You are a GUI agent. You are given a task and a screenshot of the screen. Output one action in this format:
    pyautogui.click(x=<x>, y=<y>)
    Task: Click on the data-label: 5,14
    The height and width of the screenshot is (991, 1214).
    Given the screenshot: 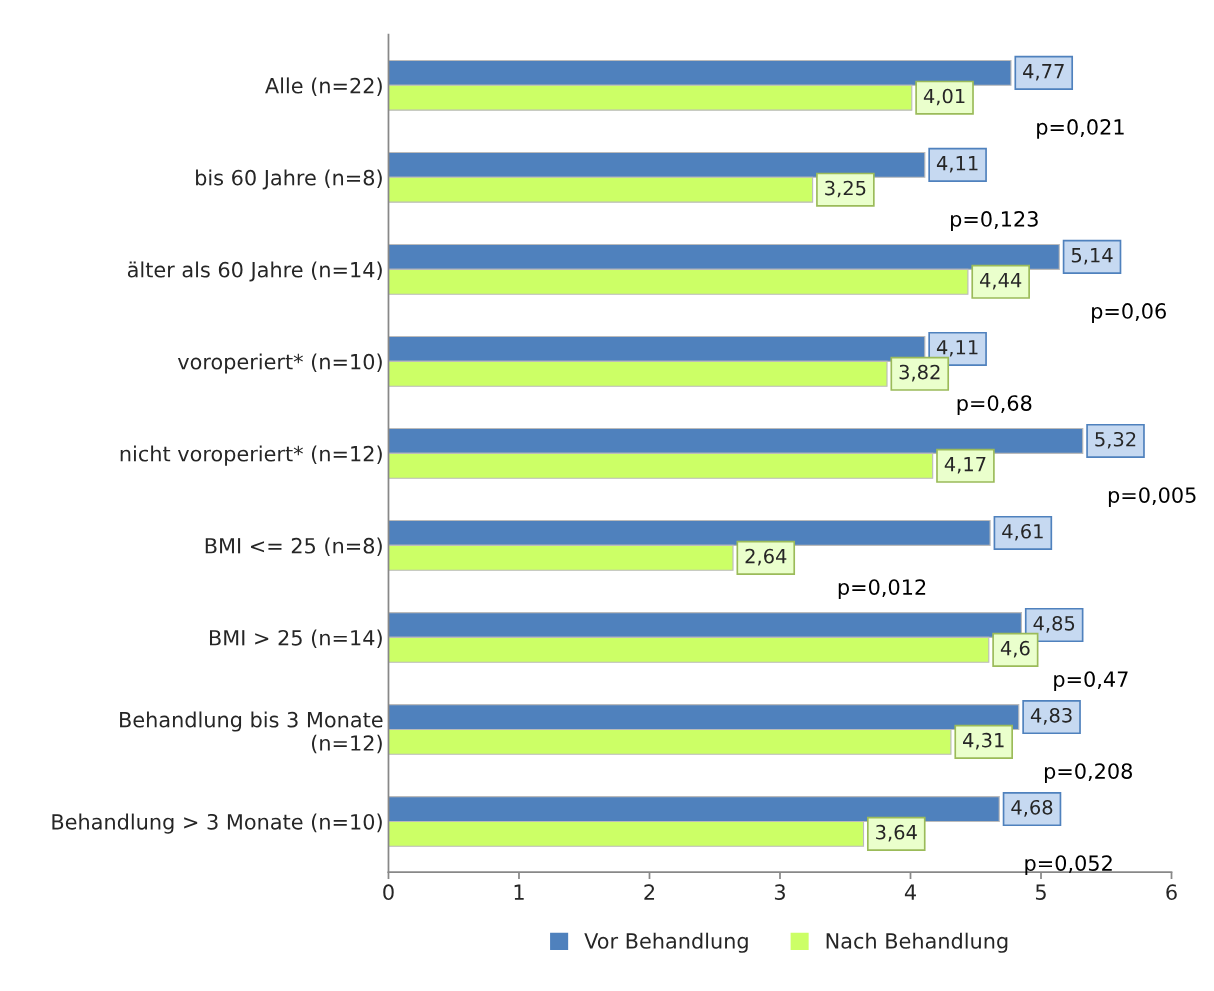 What is the action you would take?
    pyautogui.click(x=1092, y=256)
    